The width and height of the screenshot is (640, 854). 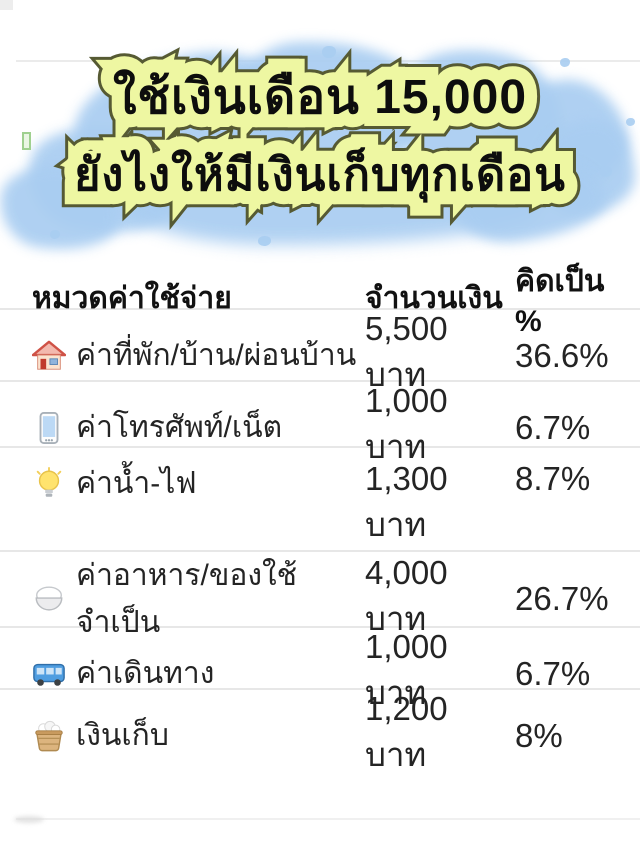 I want to click on house-icon, so click(x=49, y=356).